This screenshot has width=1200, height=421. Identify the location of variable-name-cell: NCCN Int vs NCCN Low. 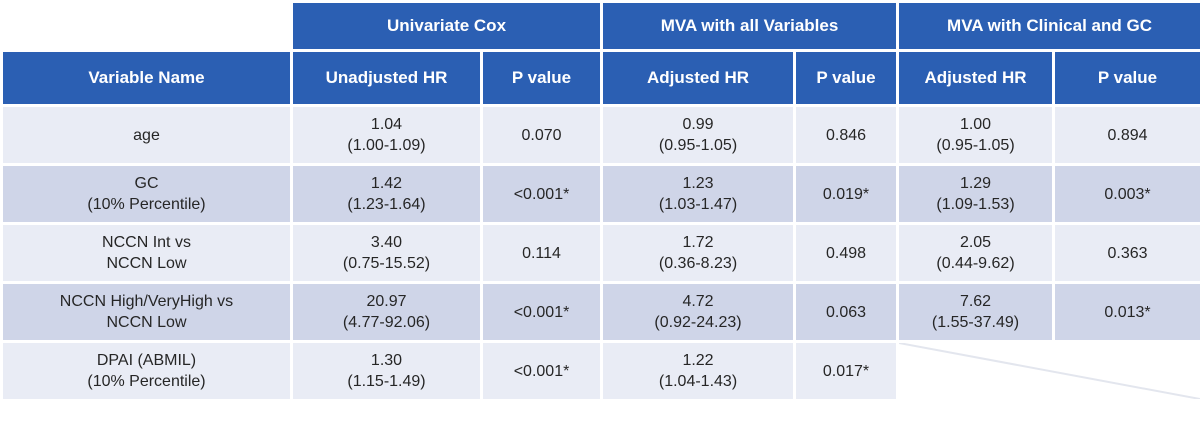
(146, 253).